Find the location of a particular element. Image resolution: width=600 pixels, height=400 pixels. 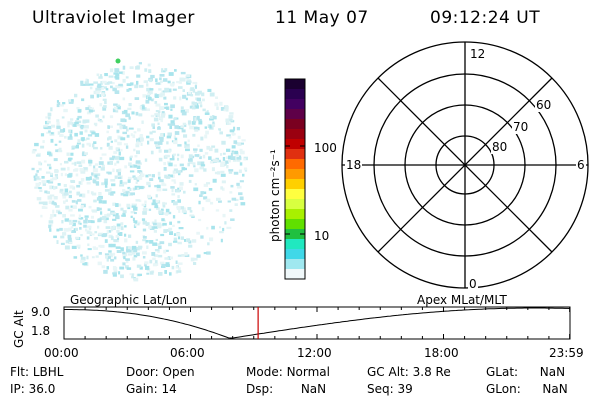

mlt-label-0: 0 is located at coordinates (473, 284).